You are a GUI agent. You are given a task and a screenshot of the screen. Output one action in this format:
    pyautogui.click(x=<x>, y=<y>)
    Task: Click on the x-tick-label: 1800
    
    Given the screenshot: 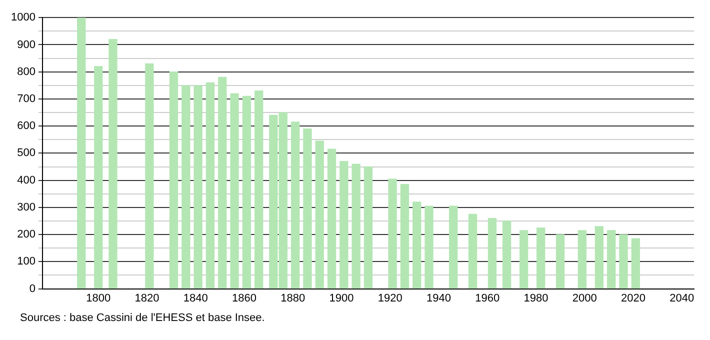 What is the action you would take?
    pyautogui.click(x=98, y=298)
    